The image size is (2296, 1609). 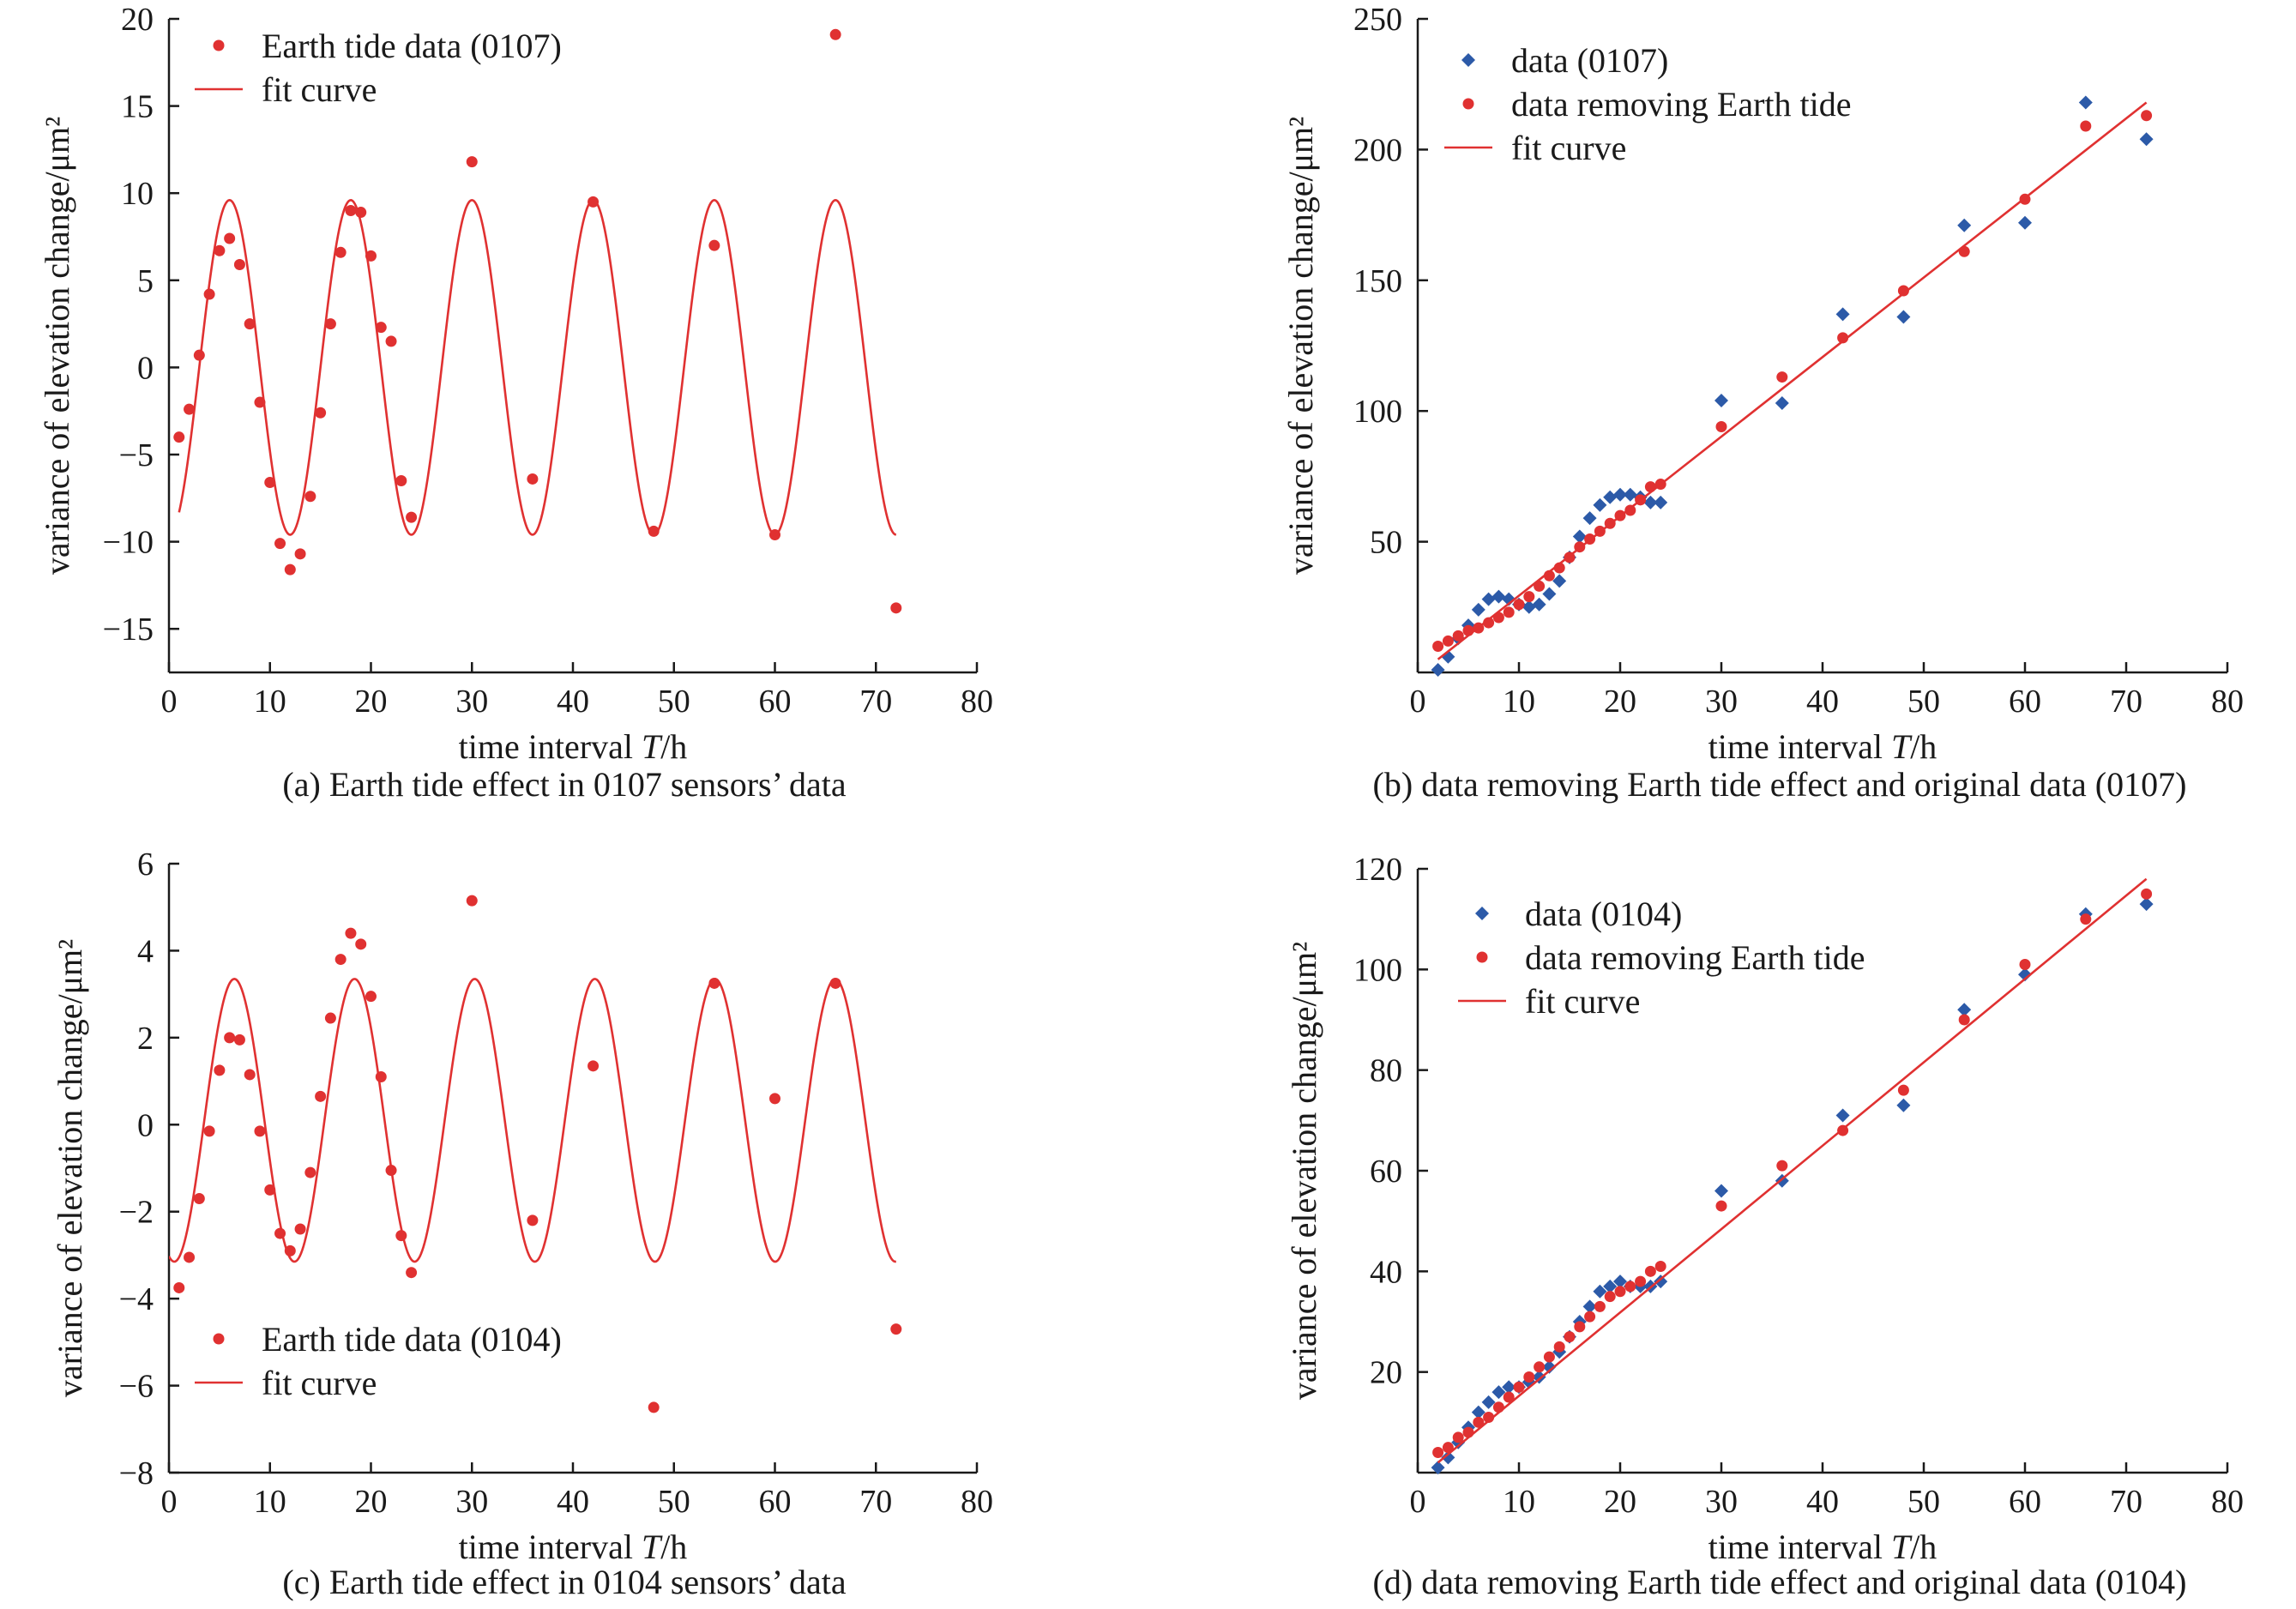 I want to click on y-tick-label: −8, so click(x=136, y=1473).